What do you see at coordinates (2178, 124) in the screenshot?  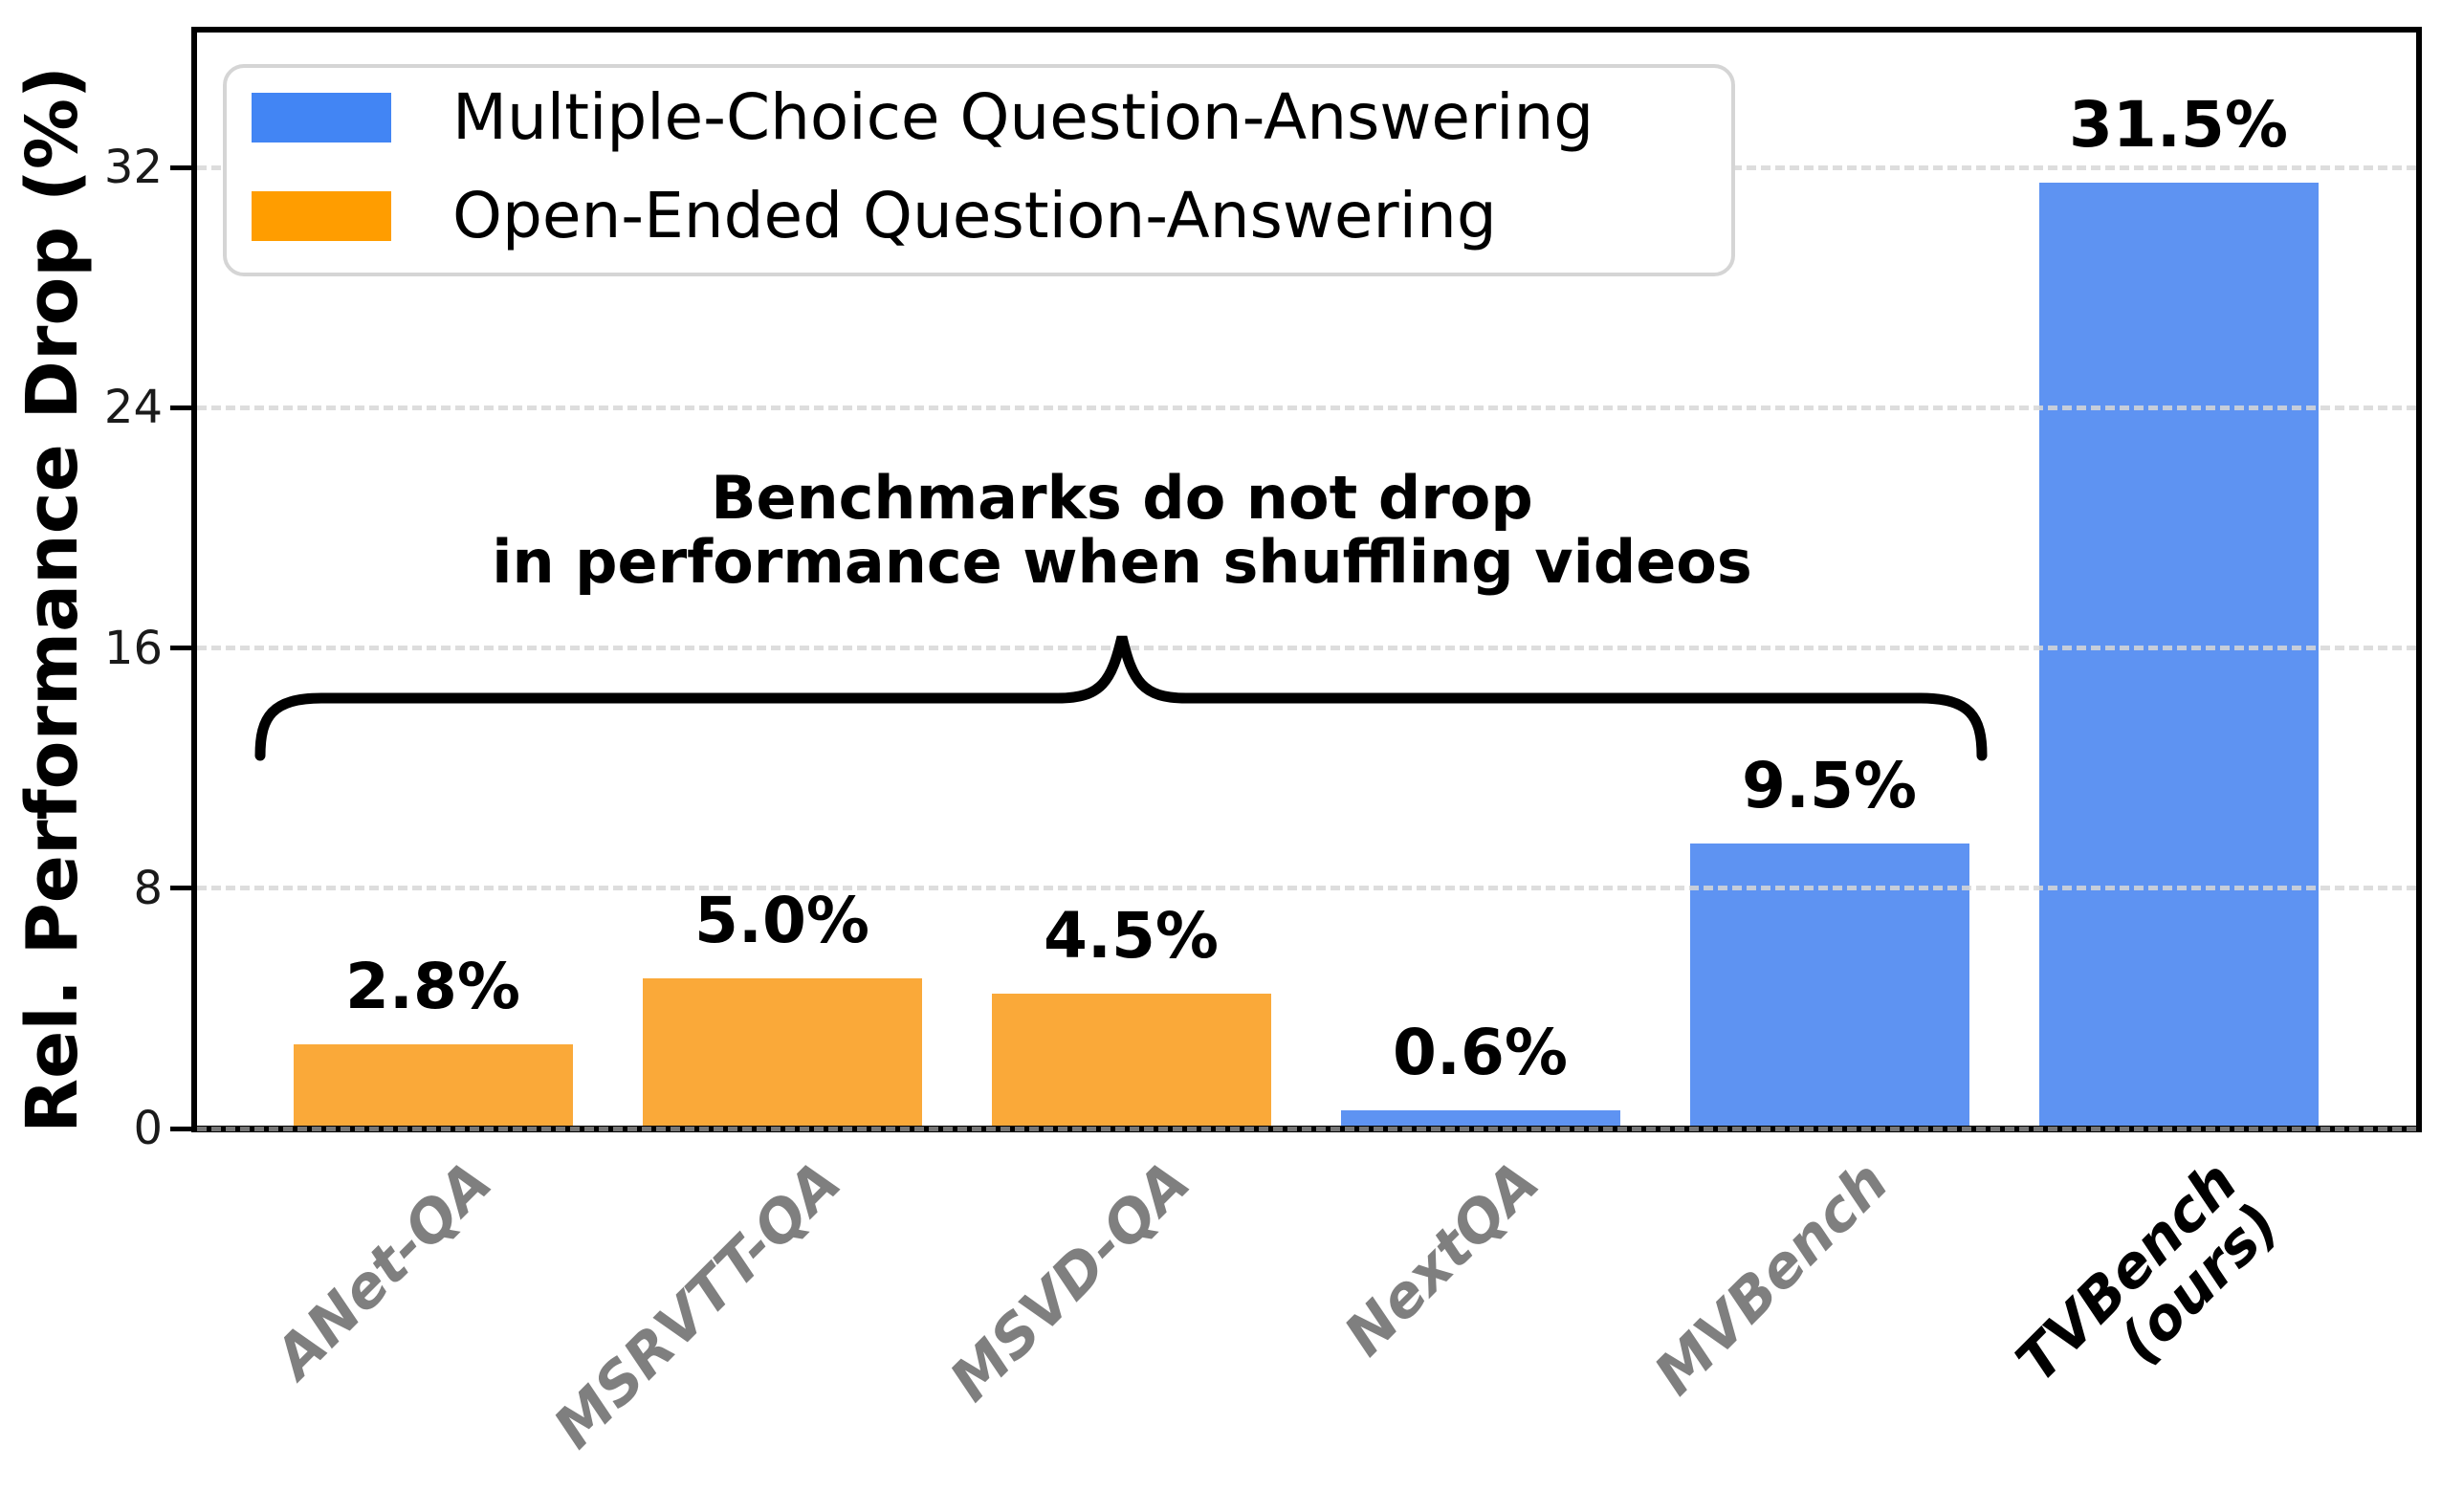 I see `value-label-31.5%: 31.5%` at bounding box center [2178, 124].